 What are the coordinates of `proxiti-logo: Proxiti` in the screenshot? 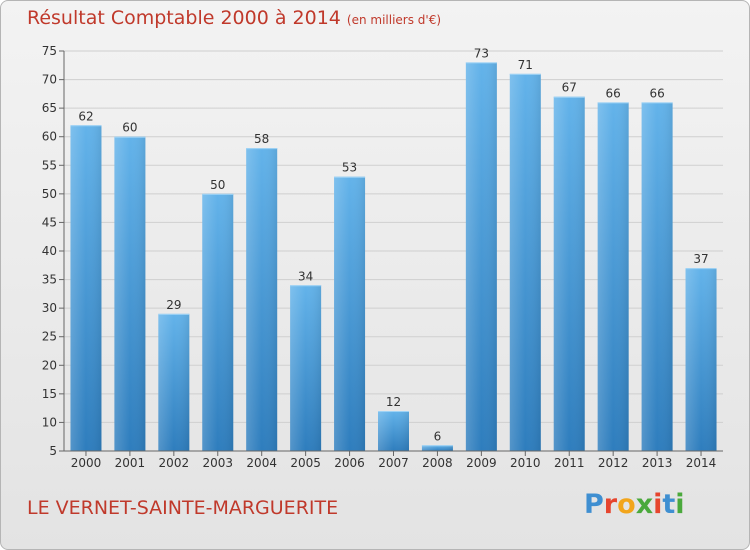 It's located at (634, 504).